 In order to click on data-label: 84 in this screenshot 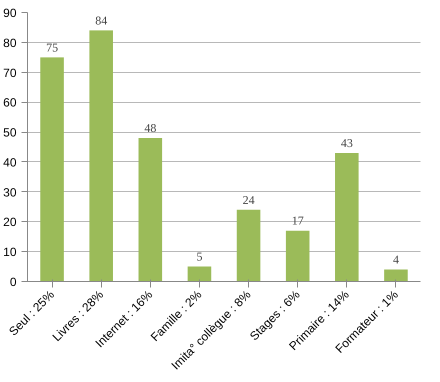, I will do `click(101, 20)`.